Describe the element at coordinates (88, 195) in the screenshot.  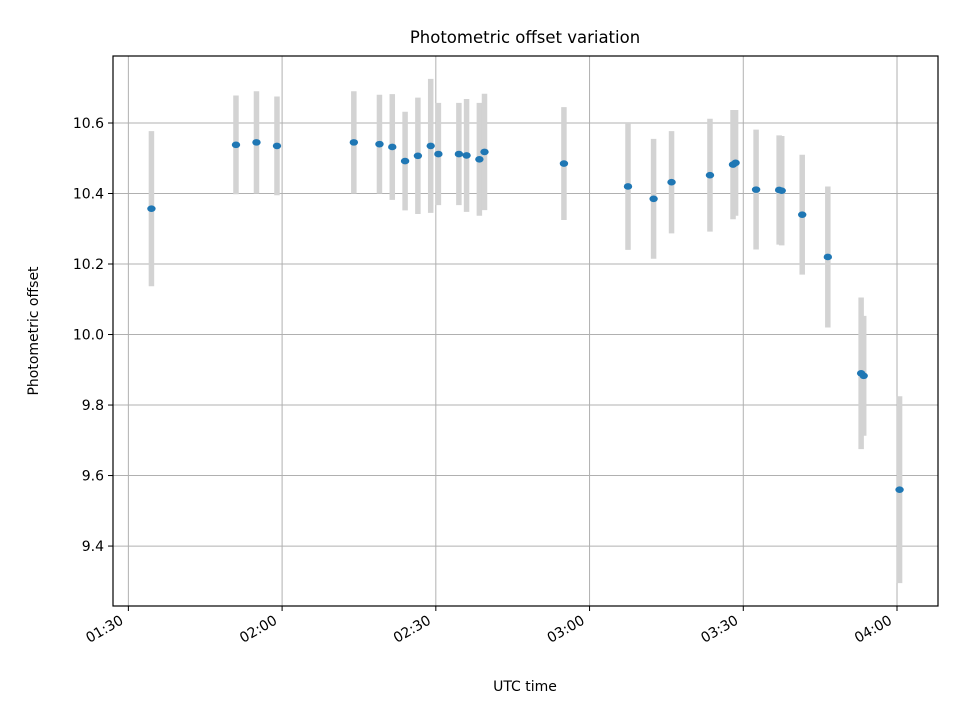
I see `y-tick-label: 10.4` at that location.